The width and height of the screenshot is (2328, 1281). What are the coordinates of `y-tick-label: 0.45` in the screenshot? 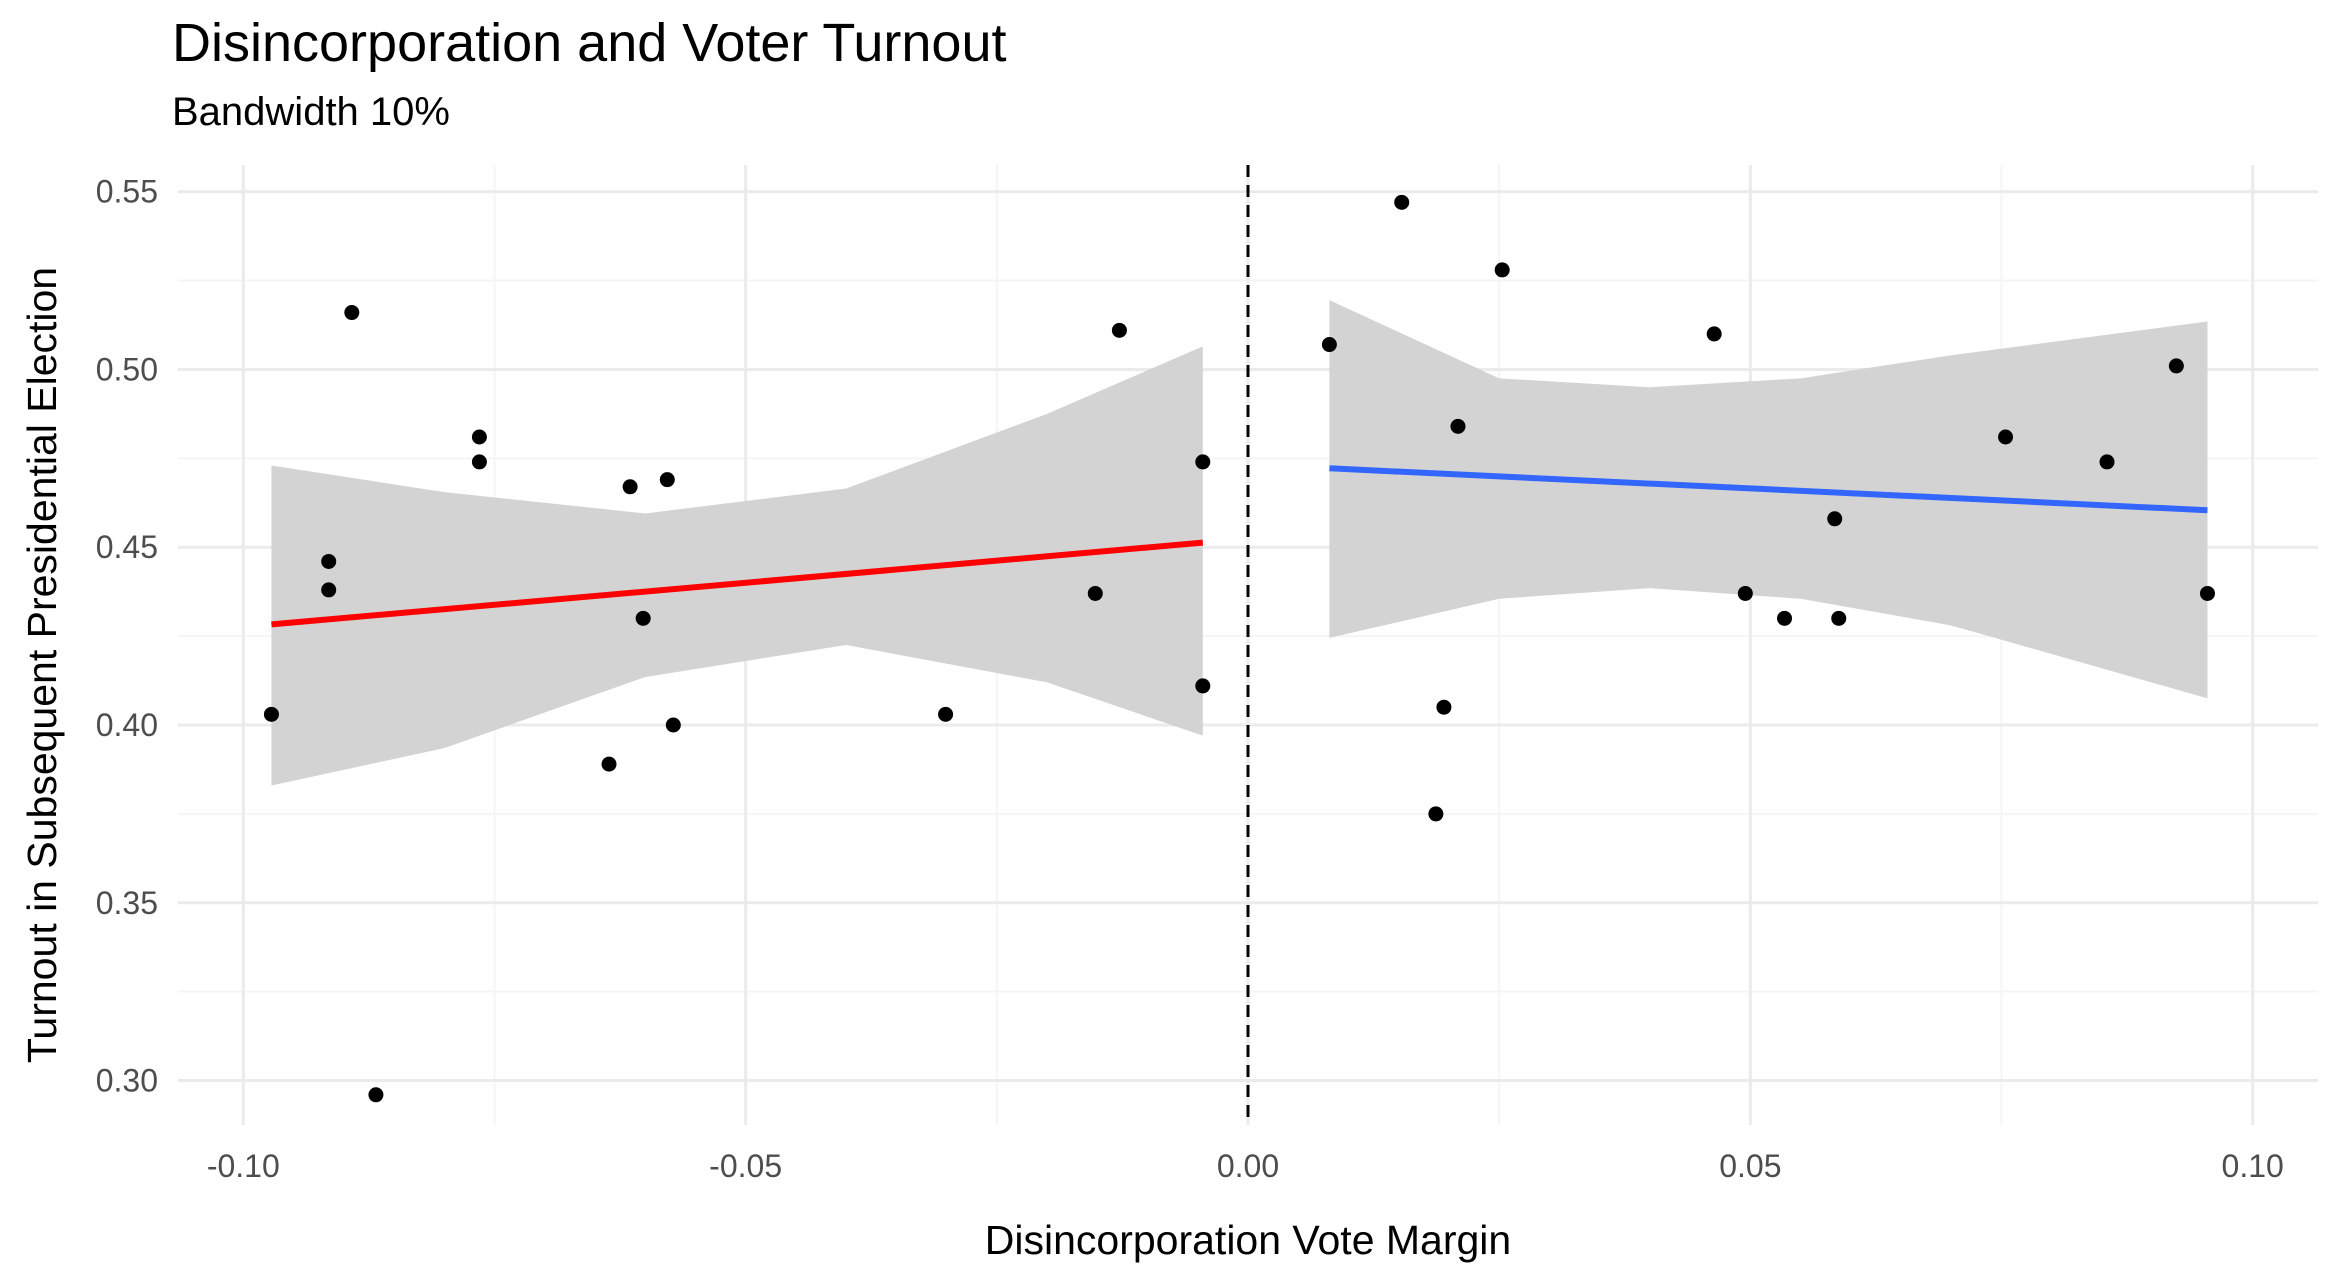 It's located at (127, 547).